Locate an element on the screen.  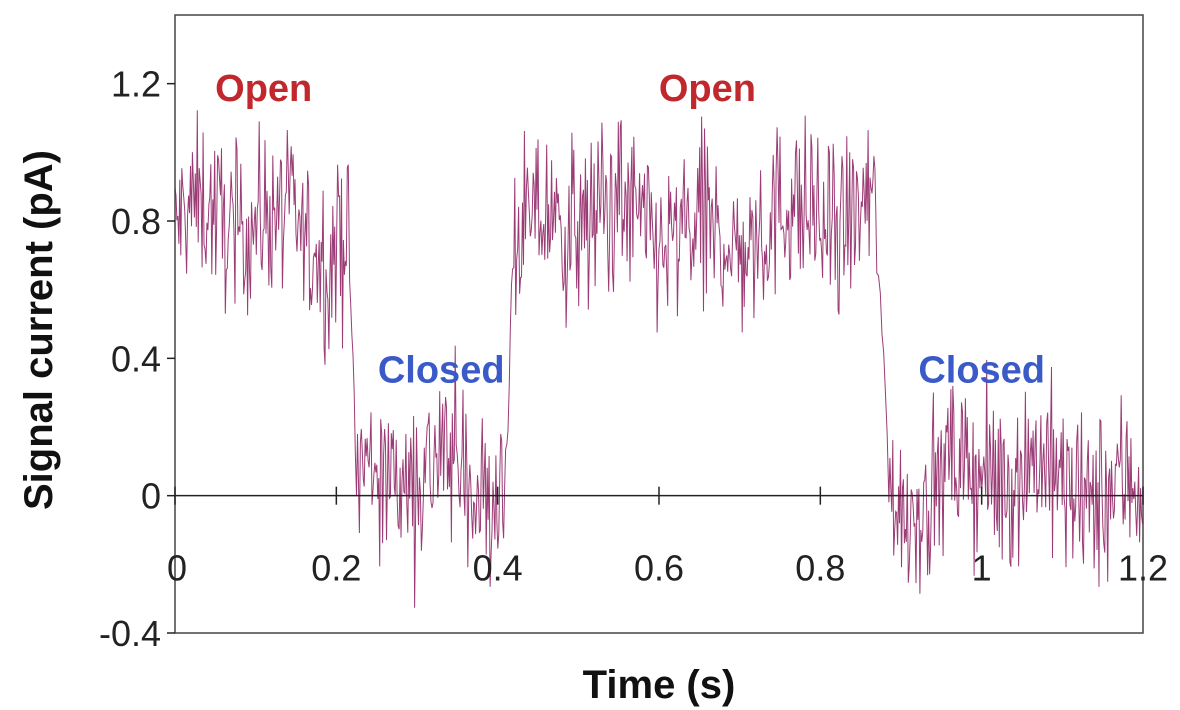
y-tick-label: 0 is located at coordinates (151, 496).